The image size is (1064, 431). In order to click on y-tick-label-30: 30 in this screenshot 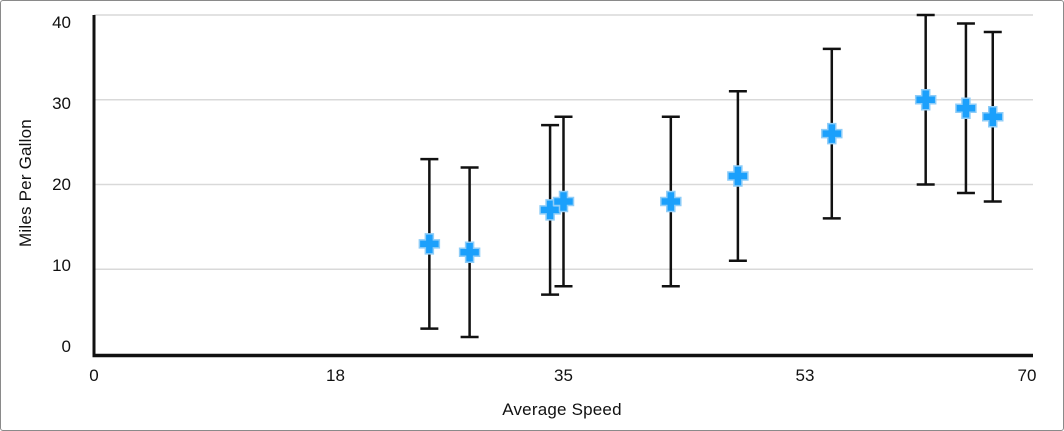, I will do `click(61, 103)`.